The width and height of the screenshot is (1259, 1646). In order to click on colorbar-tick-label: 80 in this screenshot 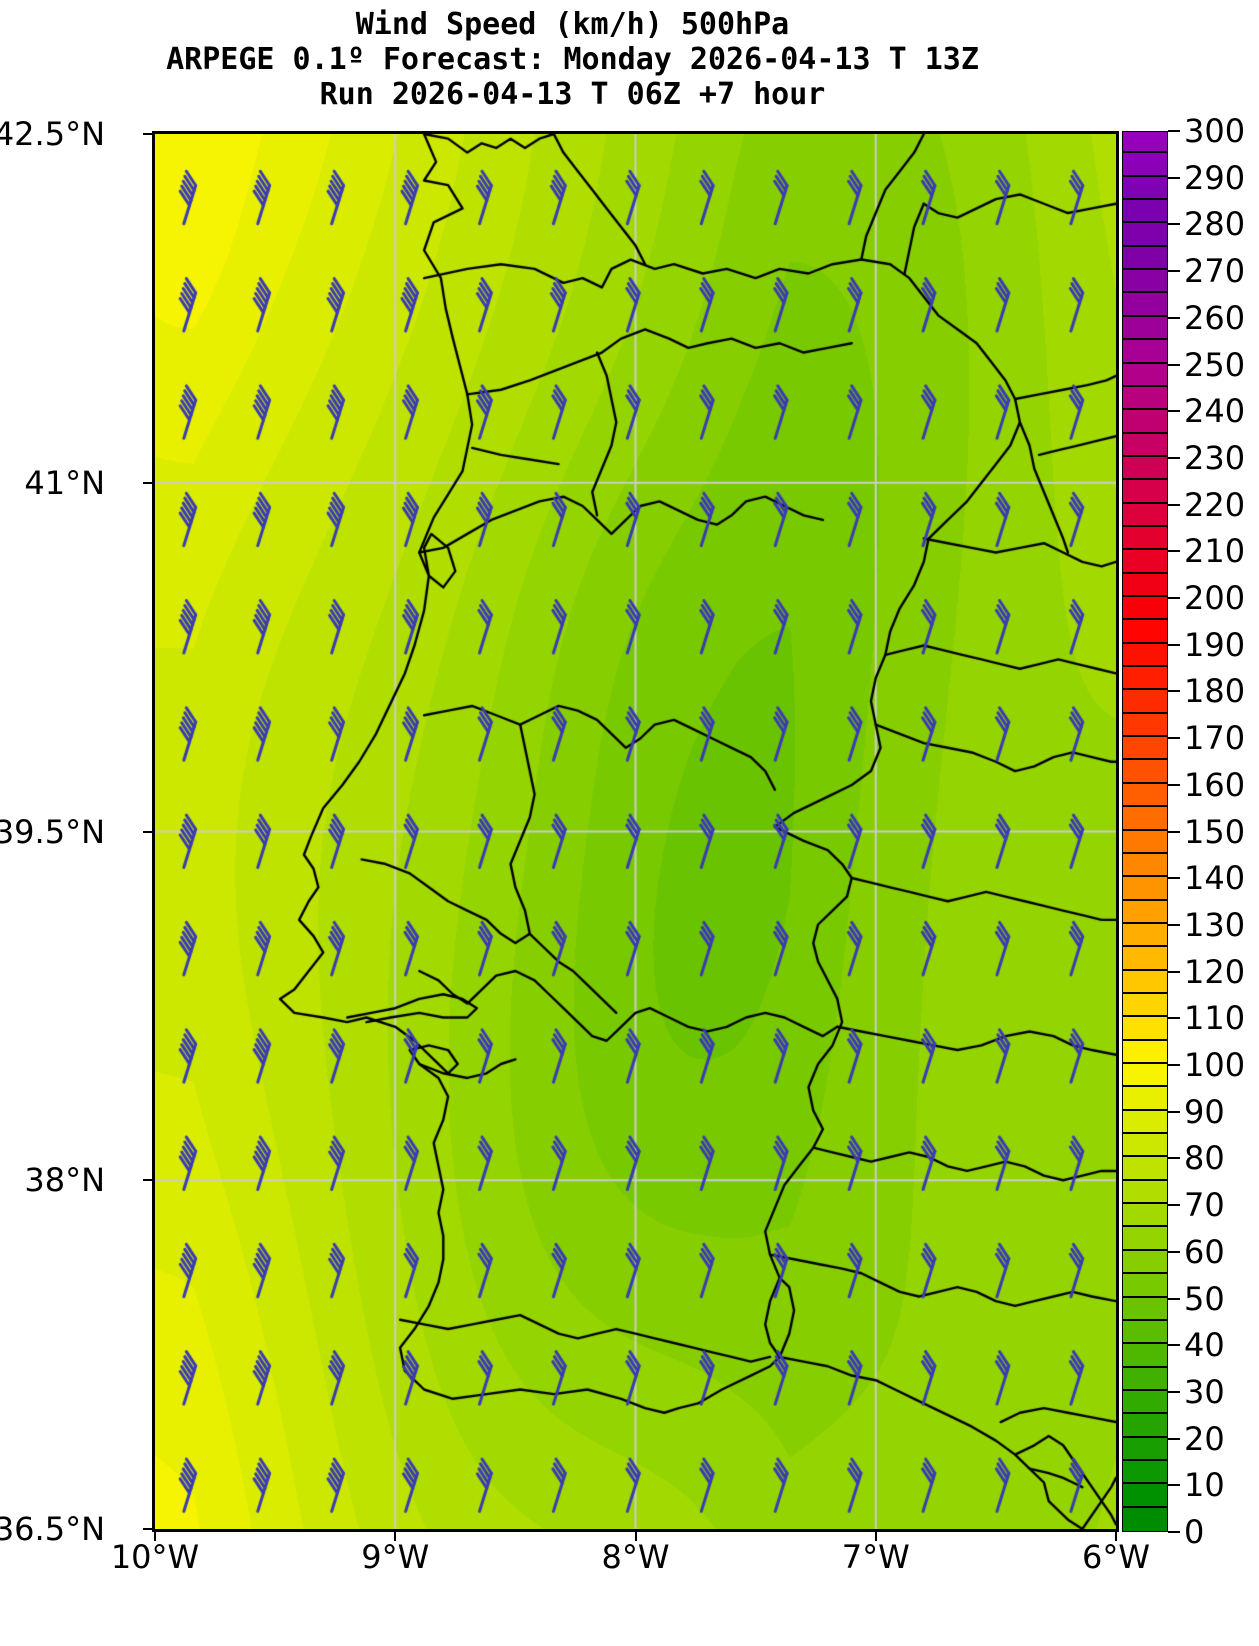, I will do `click(1204, 1158)`.